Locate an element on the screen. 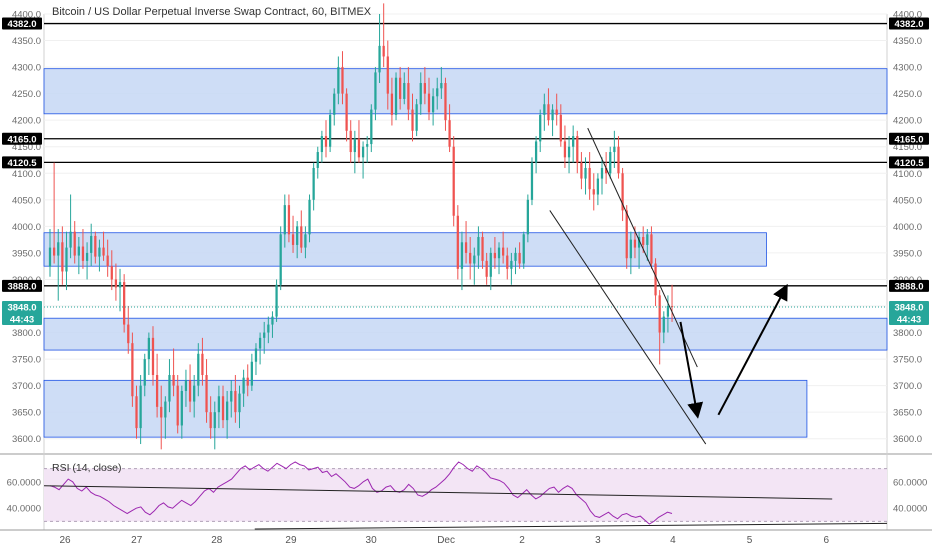  y-tick-left: 4250.0 is located at coordinates (26, 94).